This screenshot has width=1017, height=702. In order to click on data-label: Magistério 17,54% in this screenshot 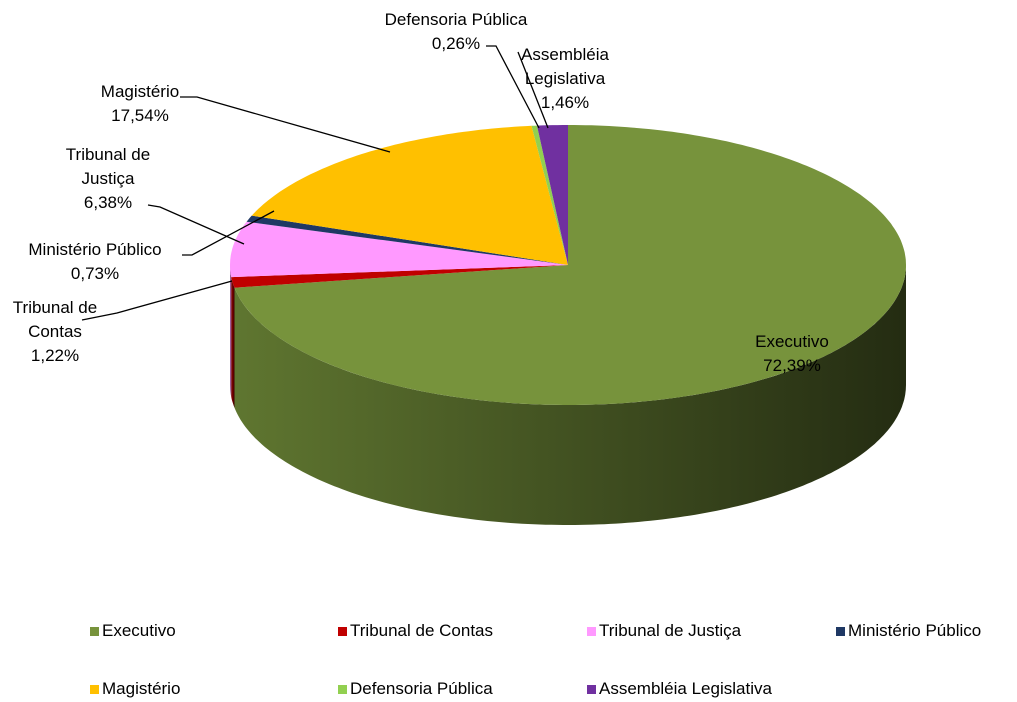, I will do `click(140, 104)`.